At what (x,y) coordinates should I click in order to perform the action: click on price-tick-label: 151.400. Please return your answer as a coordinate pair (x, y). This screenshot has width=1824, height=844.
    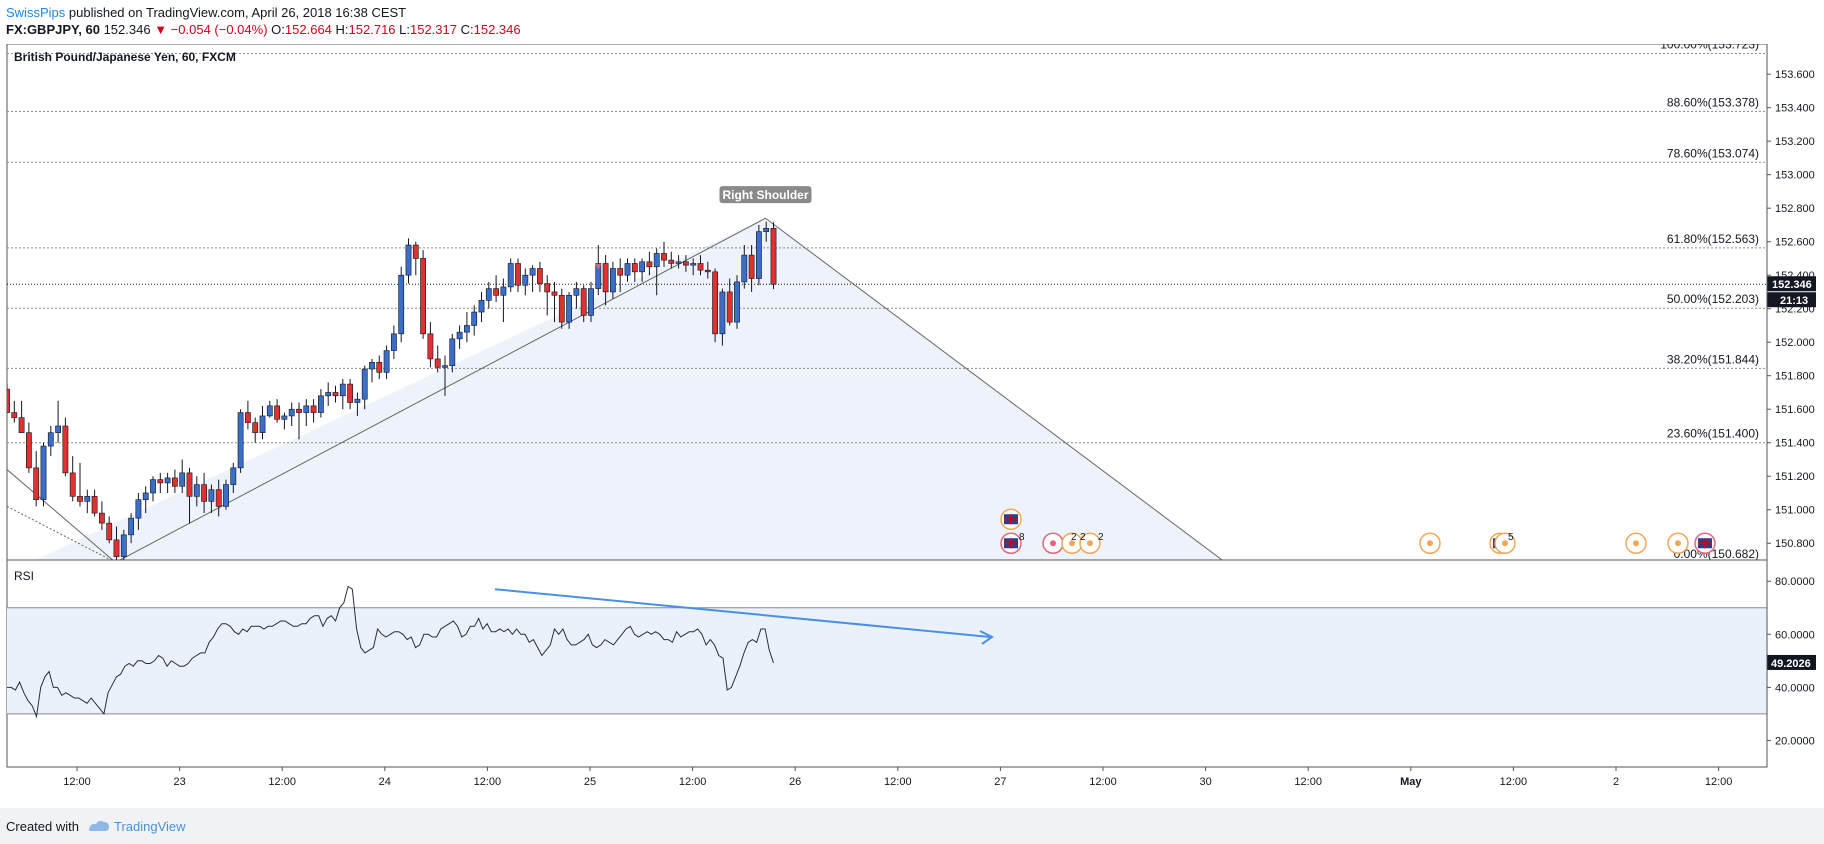
    Looking at the image, I should click on (1795, 444).